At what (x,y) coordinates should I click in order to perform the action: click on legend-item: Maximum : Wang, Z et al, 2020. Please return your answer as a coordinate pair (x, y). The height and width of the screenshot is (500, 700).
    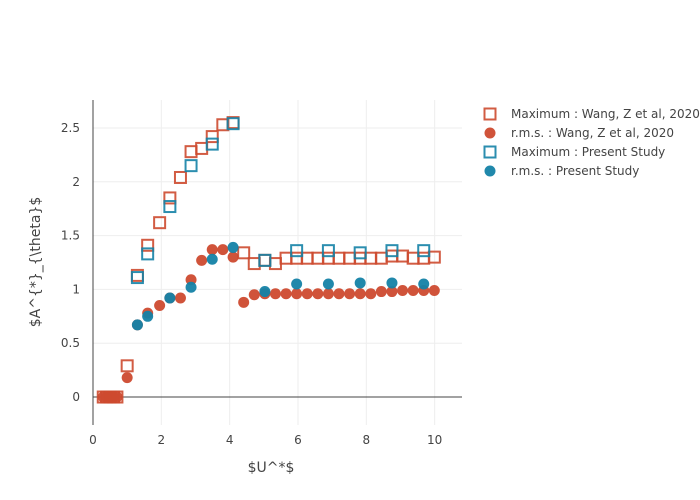
    Looking at the image, I should click on (591, 114).